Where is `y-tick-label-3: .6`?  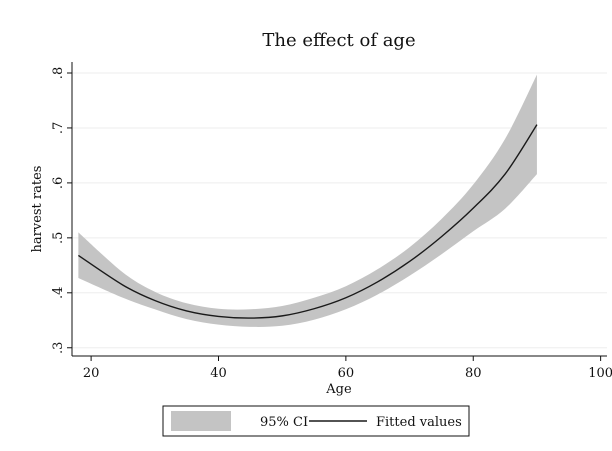
y-tick-label-3: .6 is located at coordinates (58, 183).